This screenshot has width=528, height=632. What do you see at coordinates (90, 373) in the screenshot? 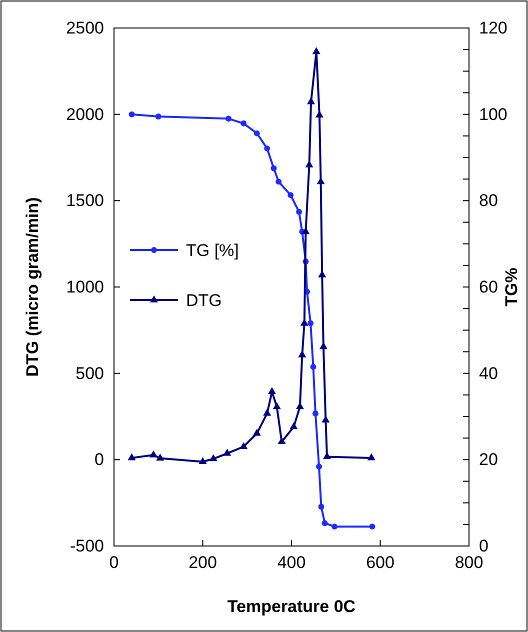
I see `y-tick-label: 500` at bounding box center [90, 373].